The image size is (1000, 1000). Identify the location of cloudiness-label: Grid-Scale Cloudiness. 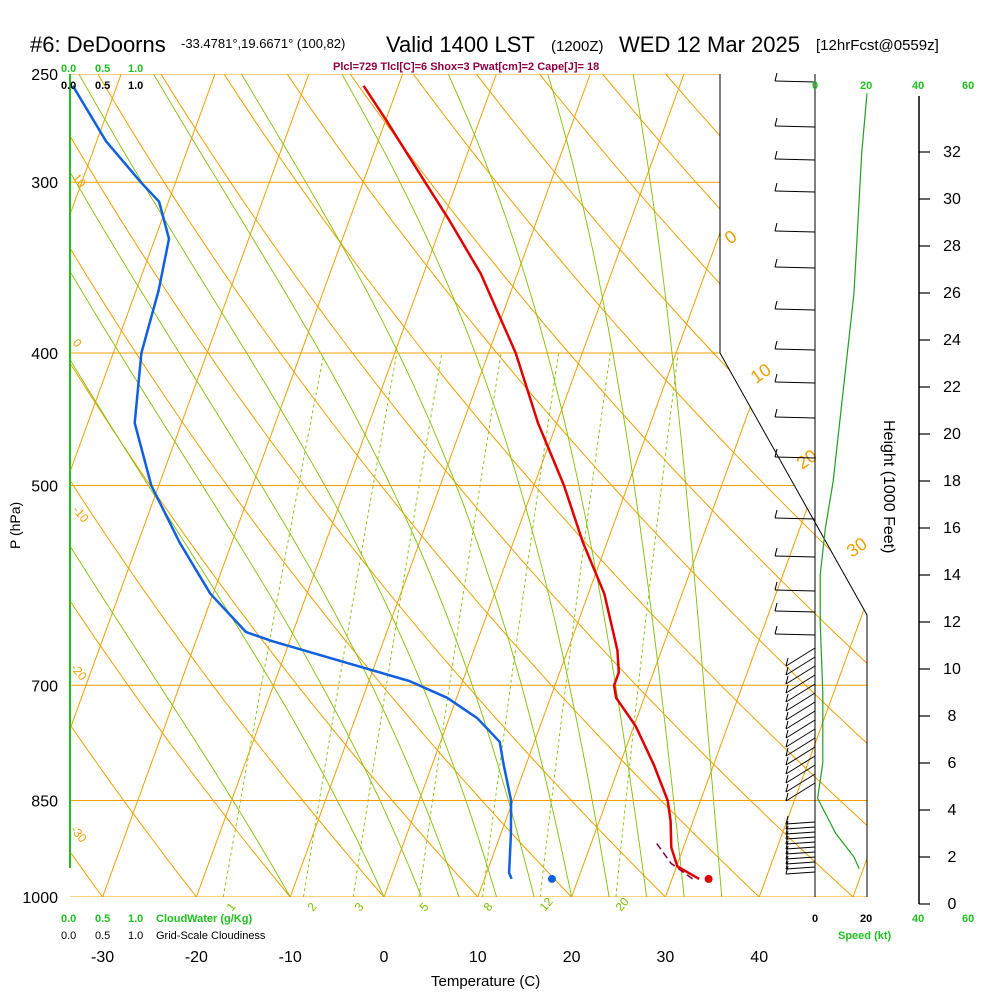
(211, 936).